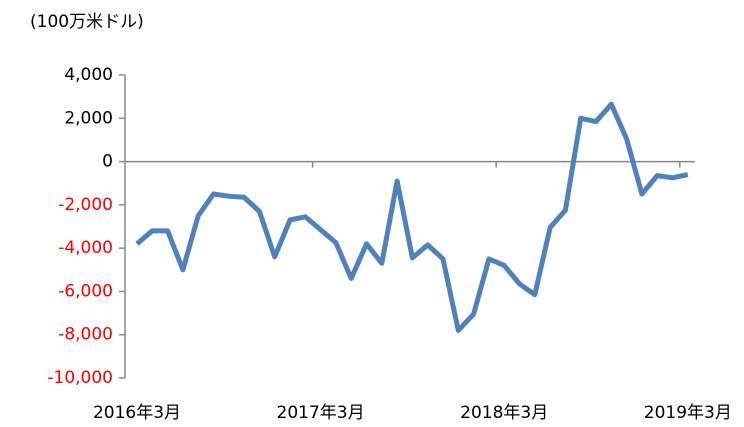 The image size is (744, 427). Describe the element at coordinates (88, 118) in the screenshot. I see `y-tick-label: 2,000` at that location.